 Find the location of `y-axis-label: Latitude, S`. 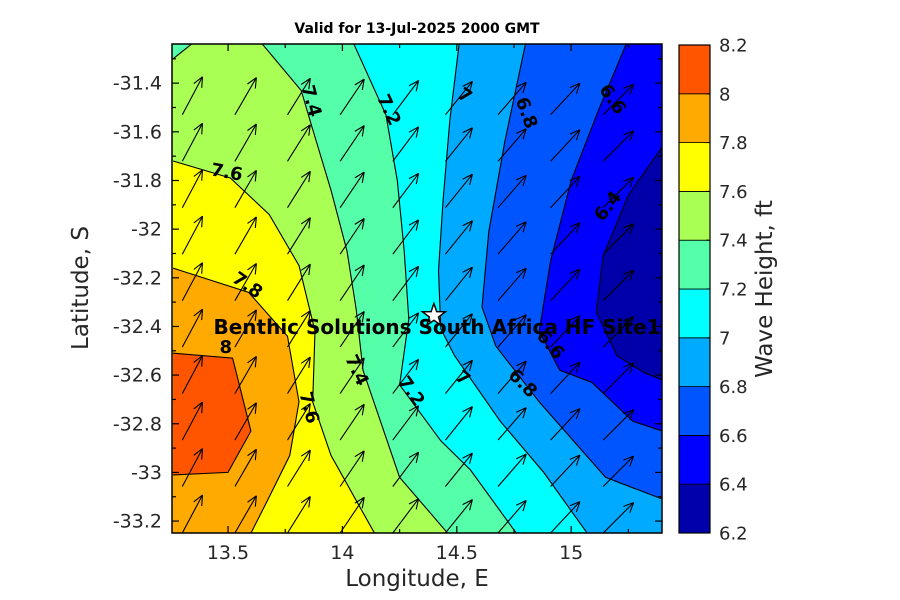

y-axis-label: Latitude, S is located at coordinates (81, 288).